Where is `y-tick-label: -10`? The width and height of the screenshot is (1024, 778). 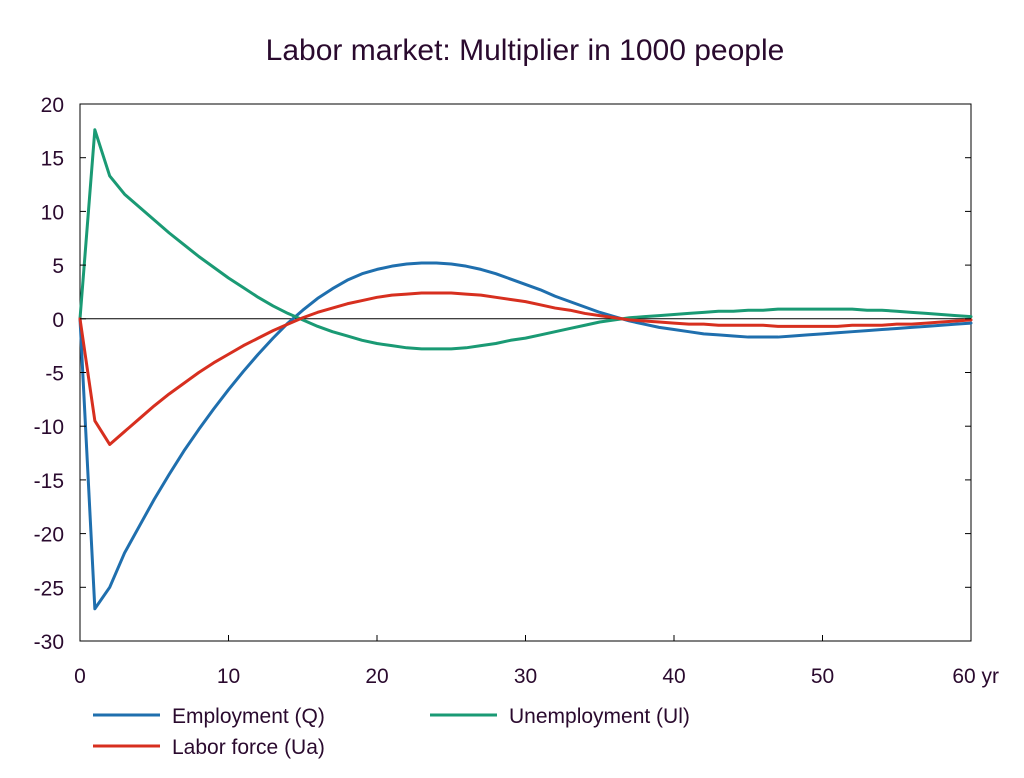 y-tick-label: -10 is located at coordinates (49, 427).